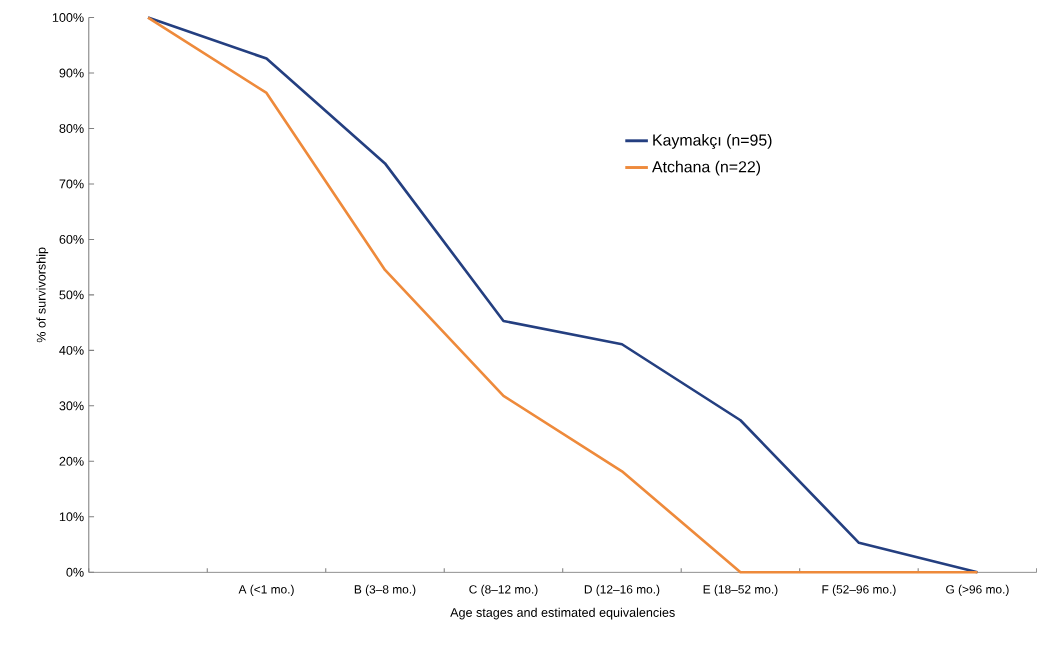 The height and width of the screenshot is (654, 1037). What do you see at coordinates (977, 590) in the screenshot?
I see `x-tick-label: G (>96 mo.)` at bounding box center [977, 590].